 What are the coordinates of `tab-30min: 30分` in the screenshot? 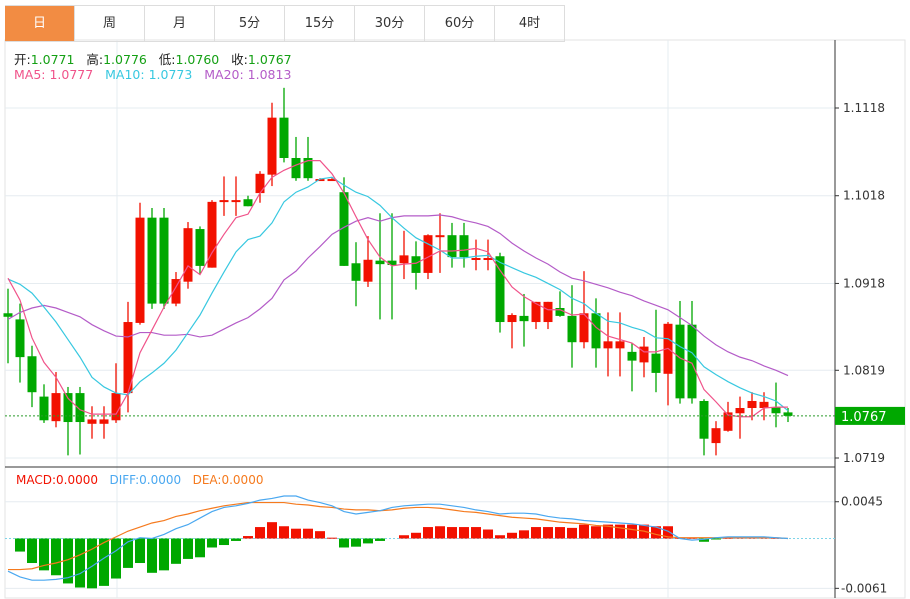 It's located at (390, 23).